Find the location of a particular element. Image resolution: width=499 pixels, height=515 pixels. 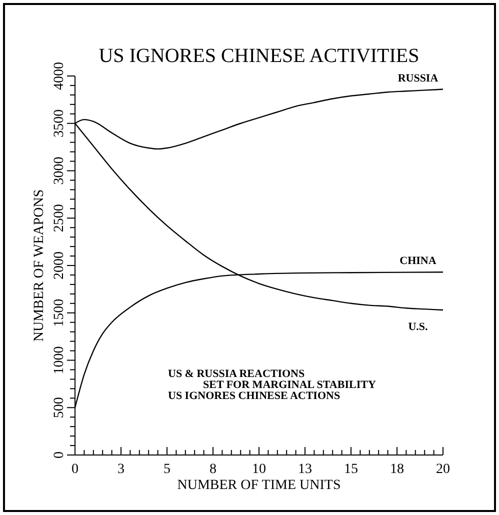

x-axis-title: NUMBER OF TIME UNITS is located at coordinates (259, 485).